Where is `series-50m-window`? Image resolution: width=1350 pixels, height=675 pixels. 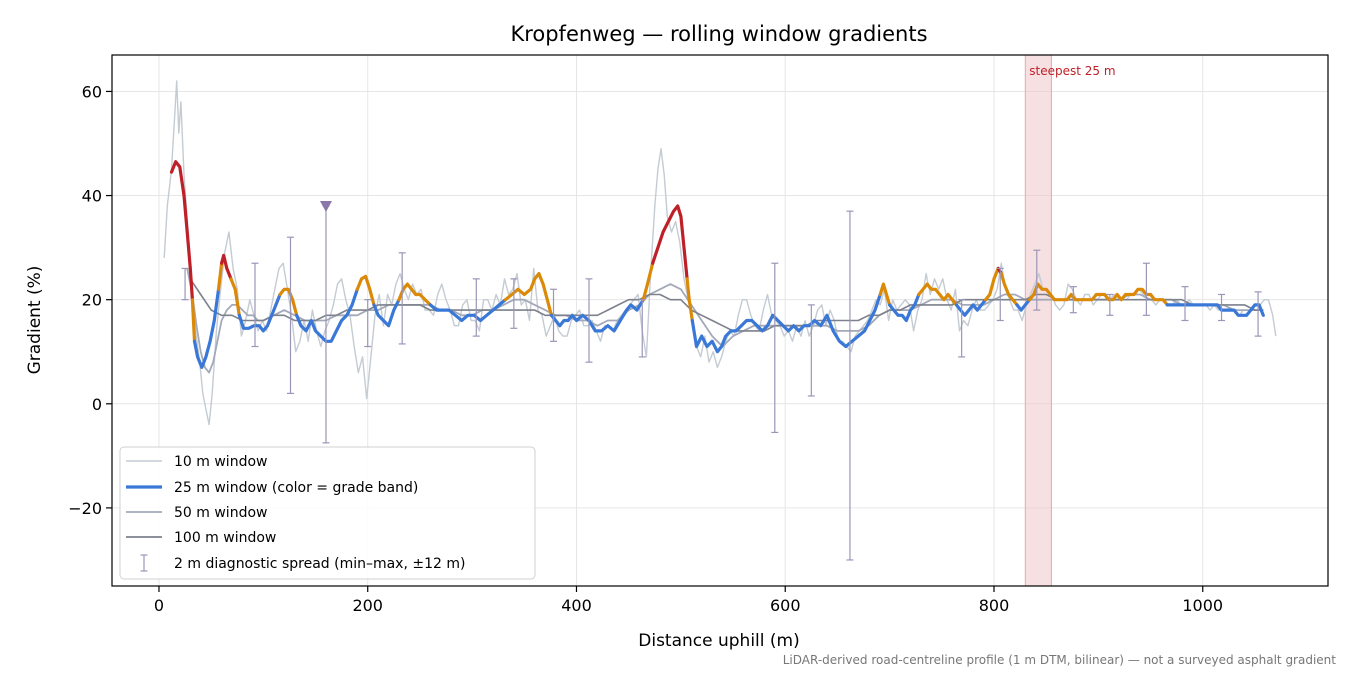
series-50m-window is located at coordinates (725, 321).